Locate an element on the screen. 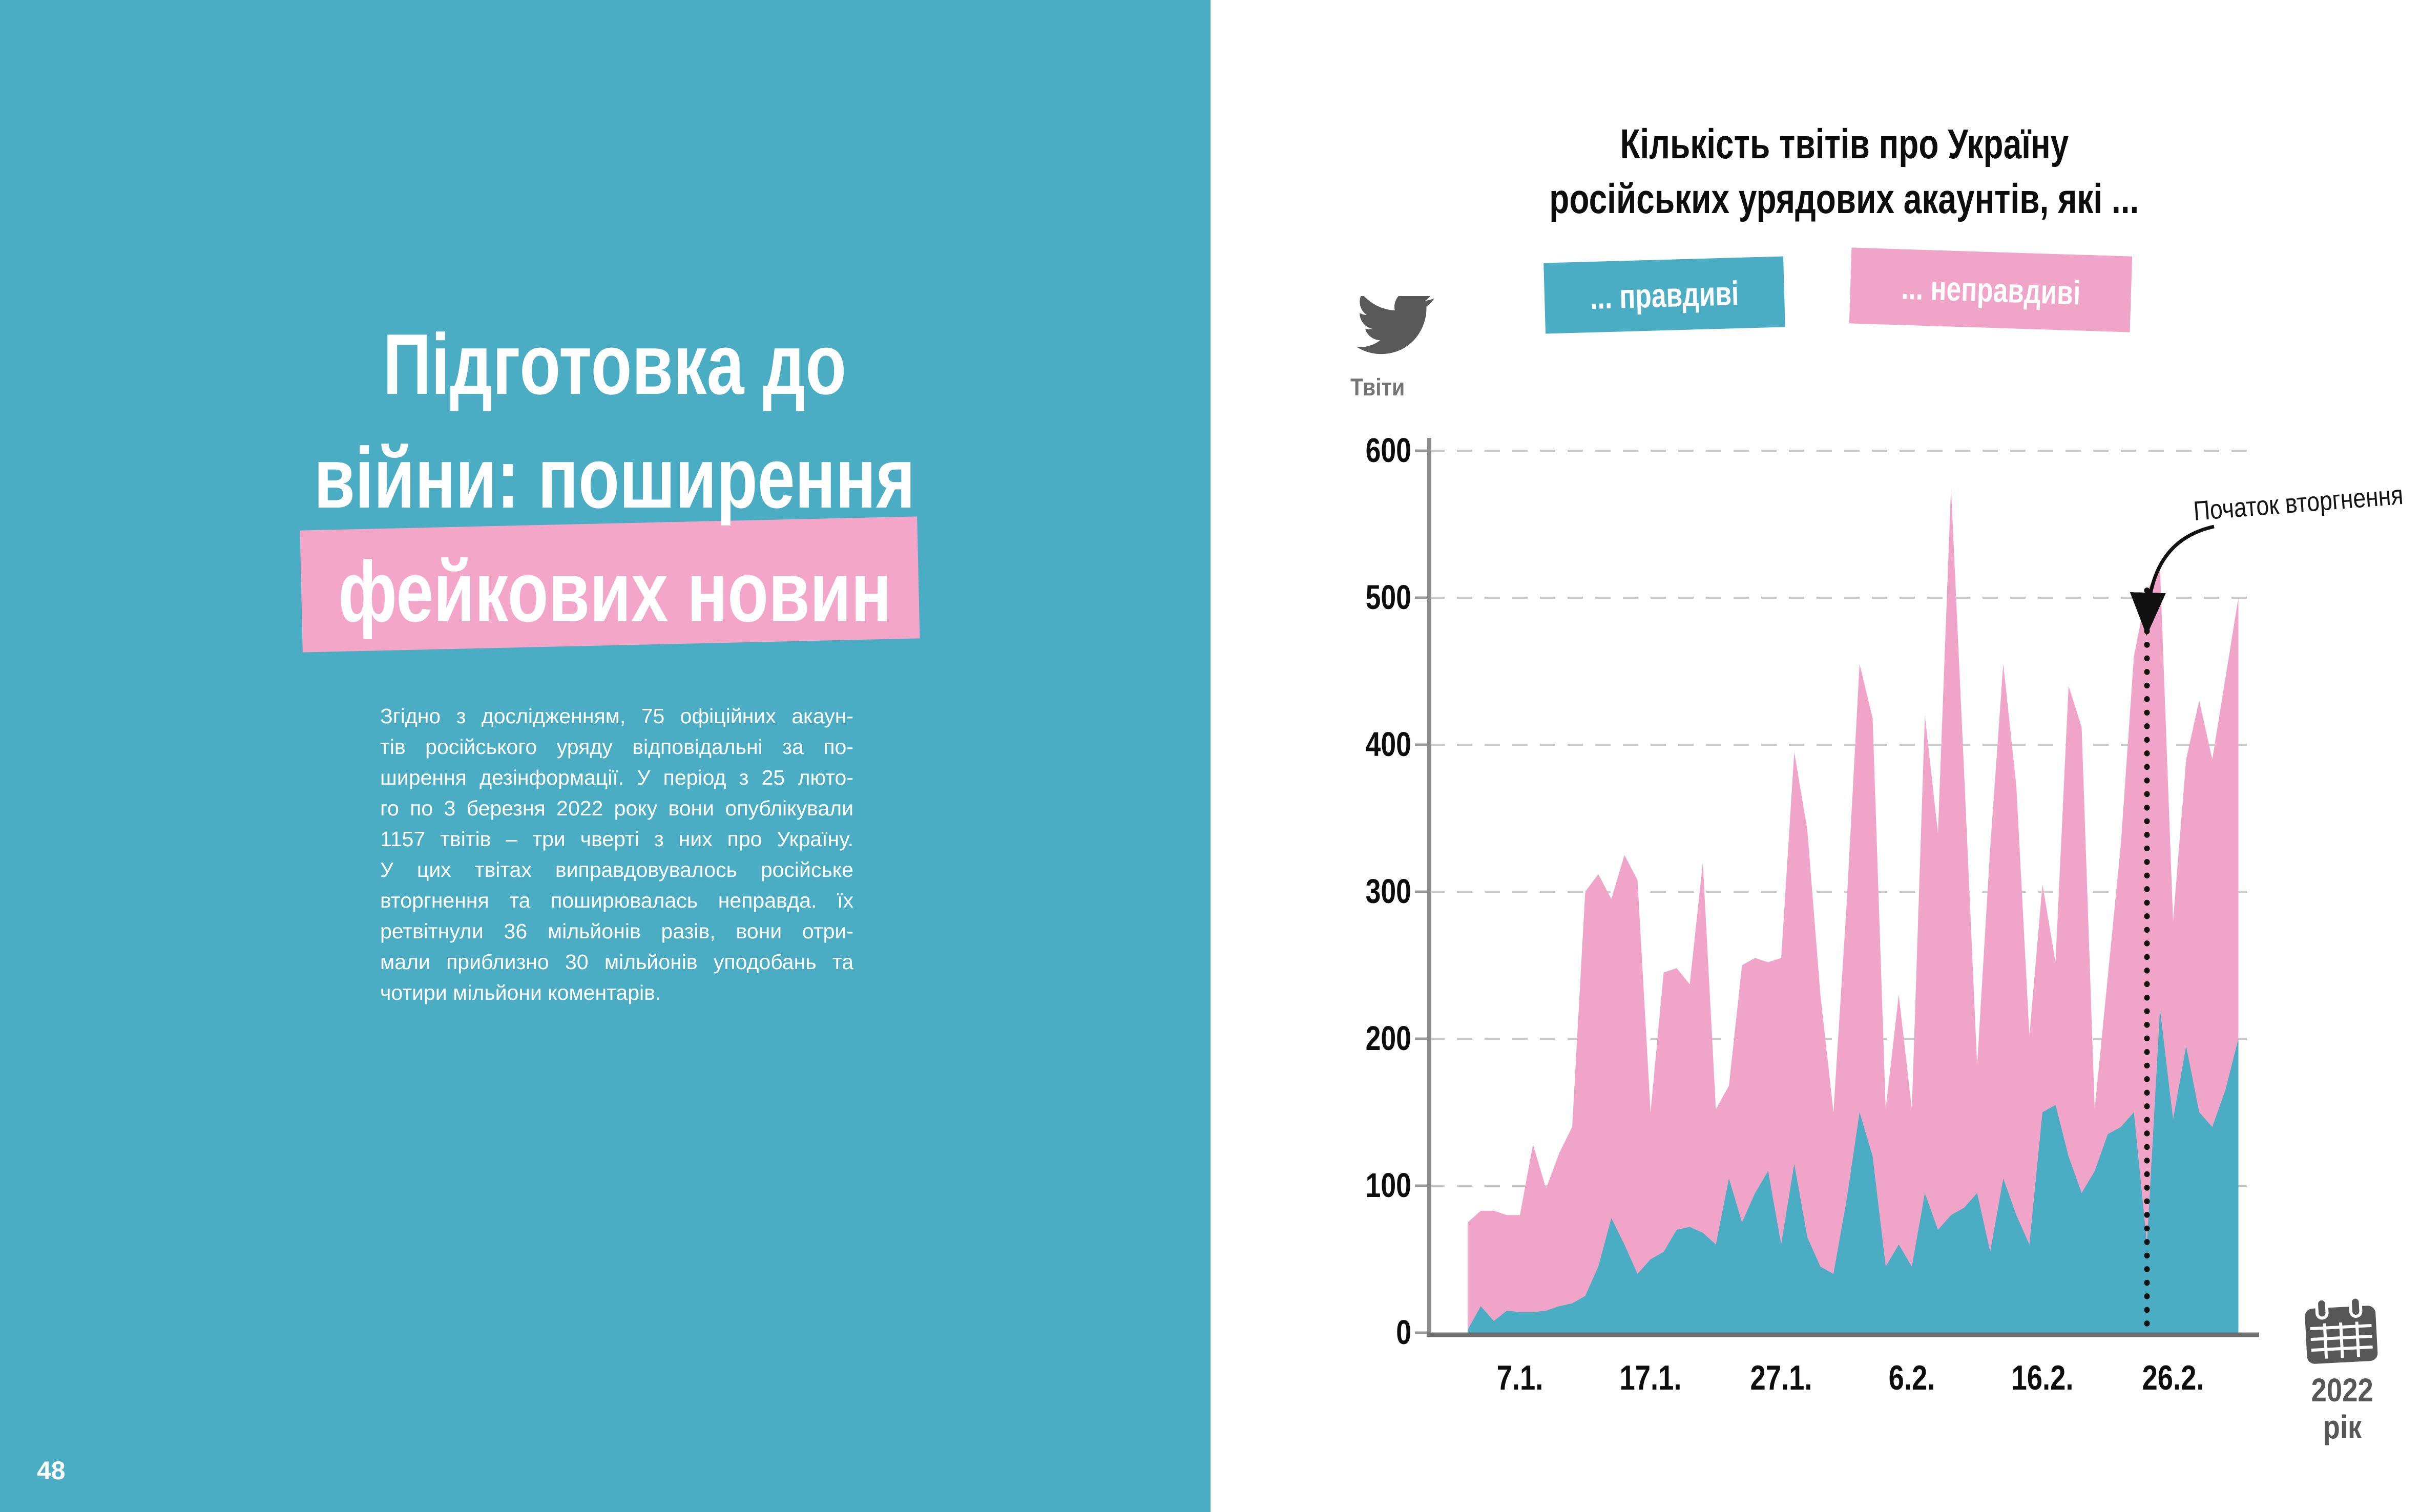 This screenshot has height=1512, width=2420. x-tick-label: 27.1. is located at coordinates (1781, 1377).